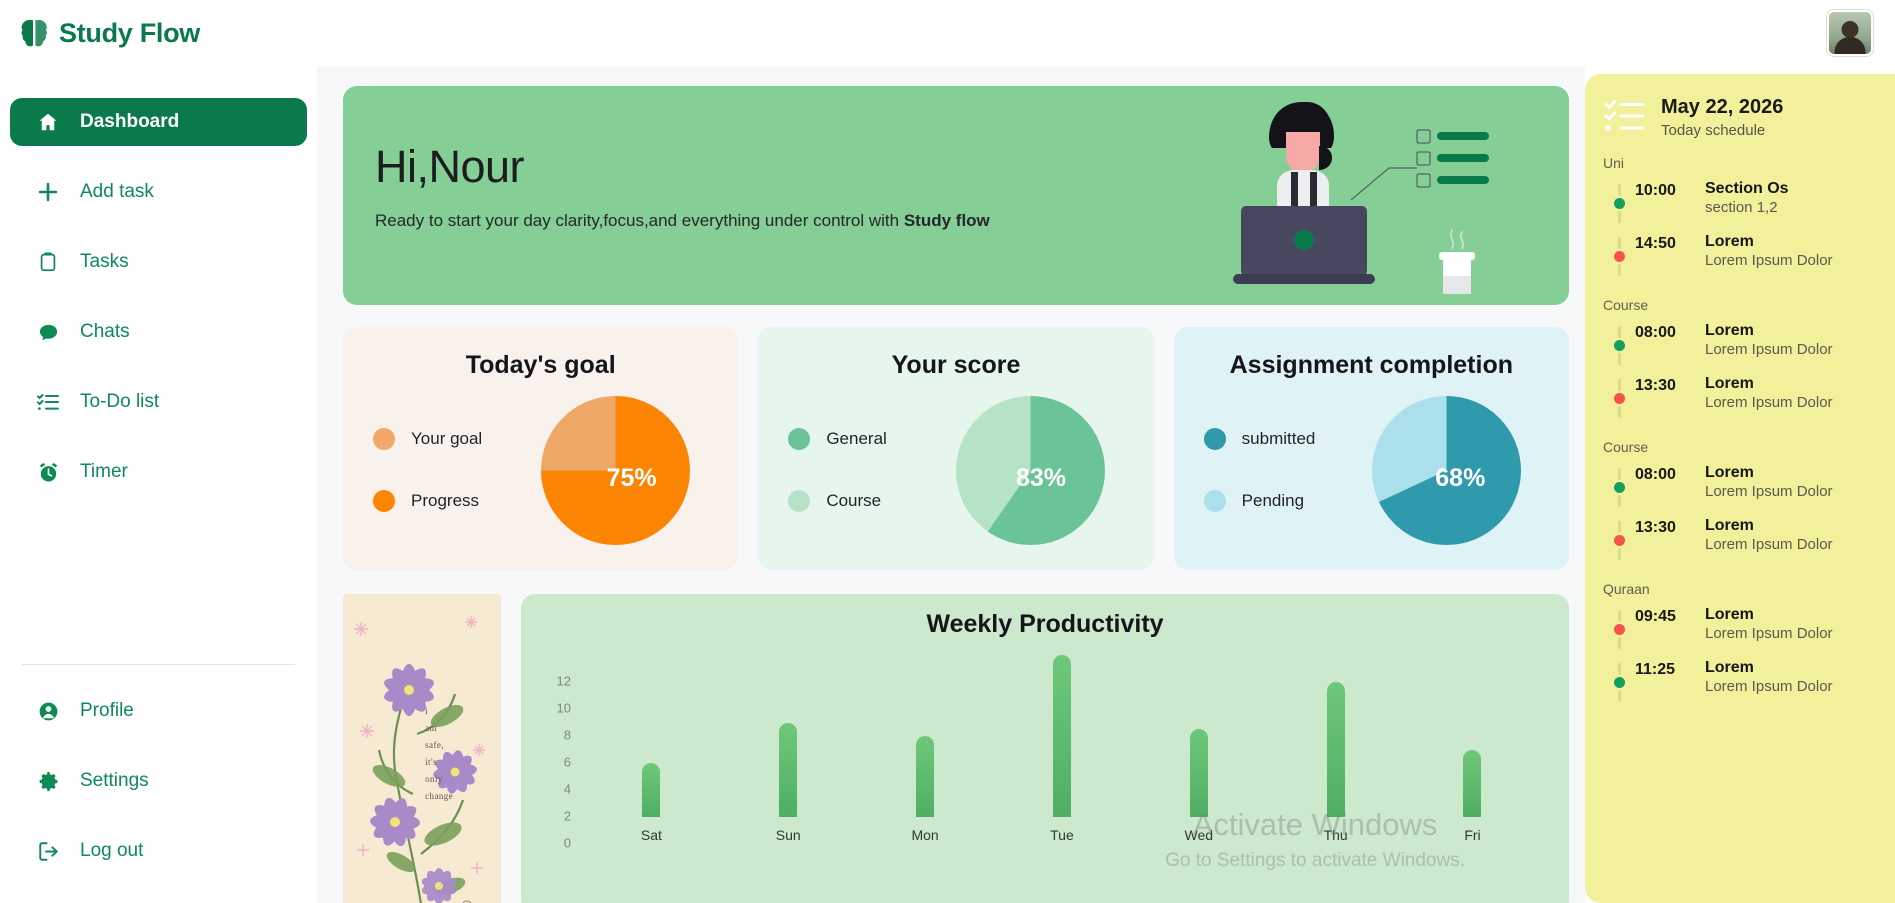 This screenshot has height=903, width=1895. I want to click on sidebar-bottom-list: Profile Settings Log out, so click(158, 795).